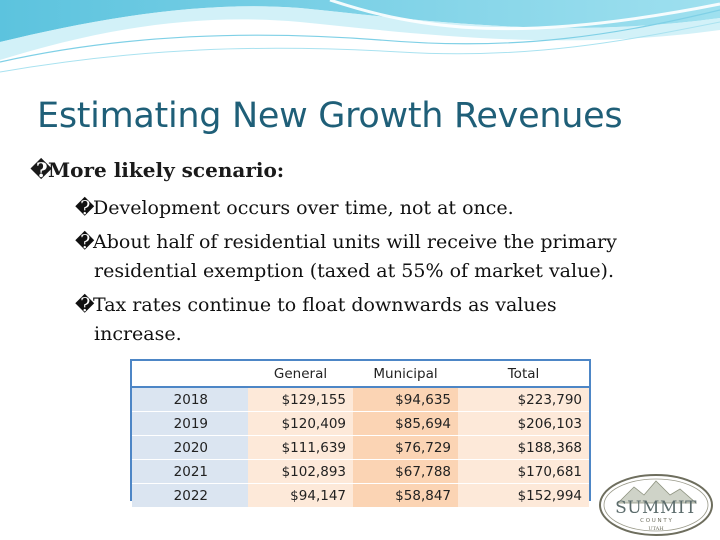 The image size is (720, 540). Describe the element at coordinates (330, 116) in the screenshot. I see `slide-title: Estimating New Growth Revenues` at that location.